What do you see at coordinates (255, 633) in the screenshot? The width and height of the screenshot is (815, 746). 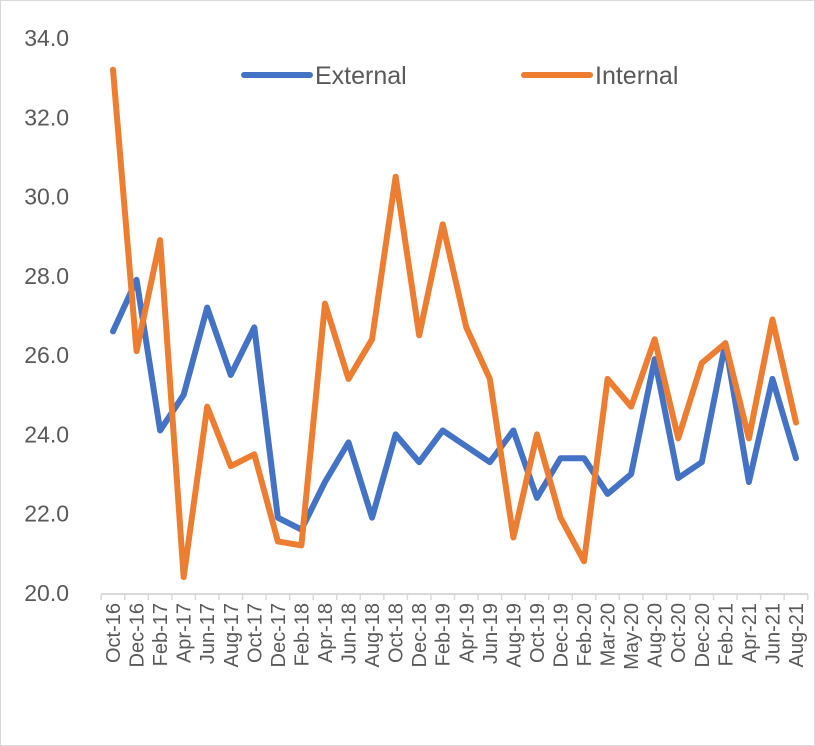 I see `x-tick-label: Oct-17` at bounding box center [255, 633].